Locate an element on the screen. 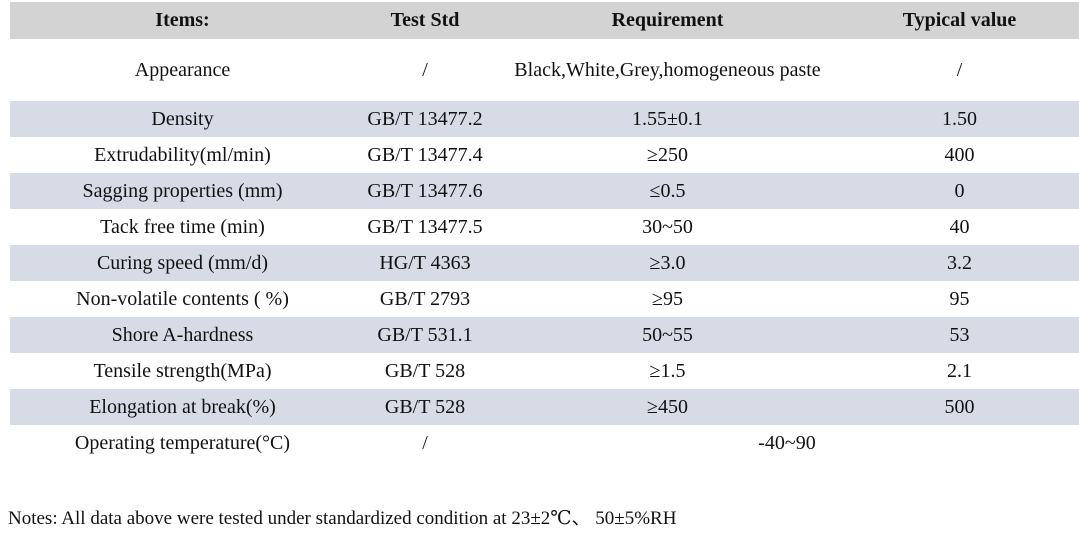  cell-item: Density is located at coordinates (182, 118).